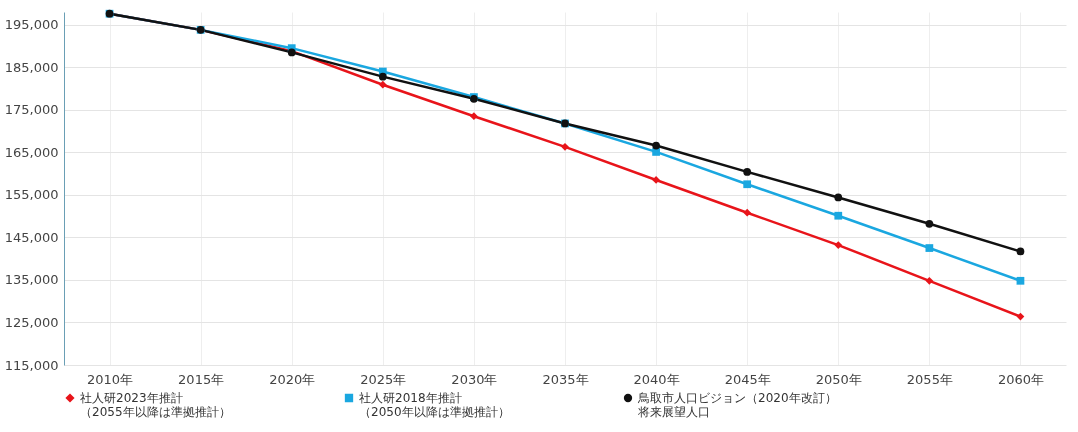 The height and width of the screenshot is (432, 1078). I want to click on x-tick-label: 2040年, so click(656, 379).